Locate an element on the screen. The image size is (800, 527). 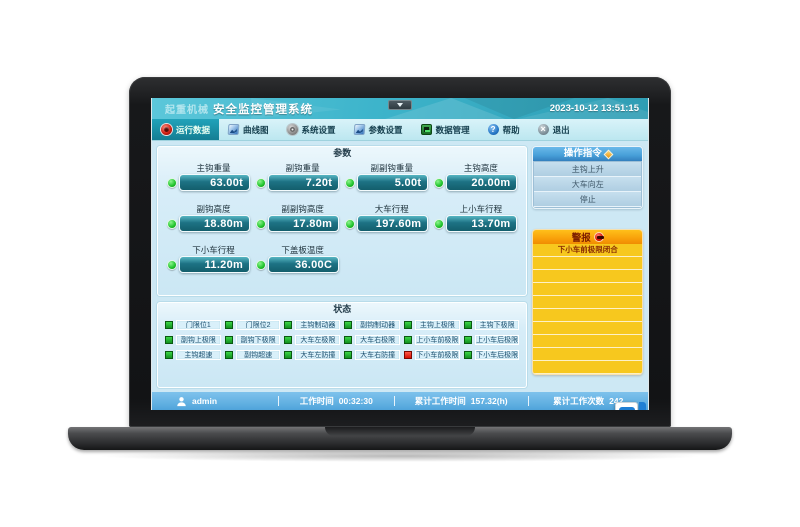
status-item: 大车左防撞 is located at coordinates (312, 355).